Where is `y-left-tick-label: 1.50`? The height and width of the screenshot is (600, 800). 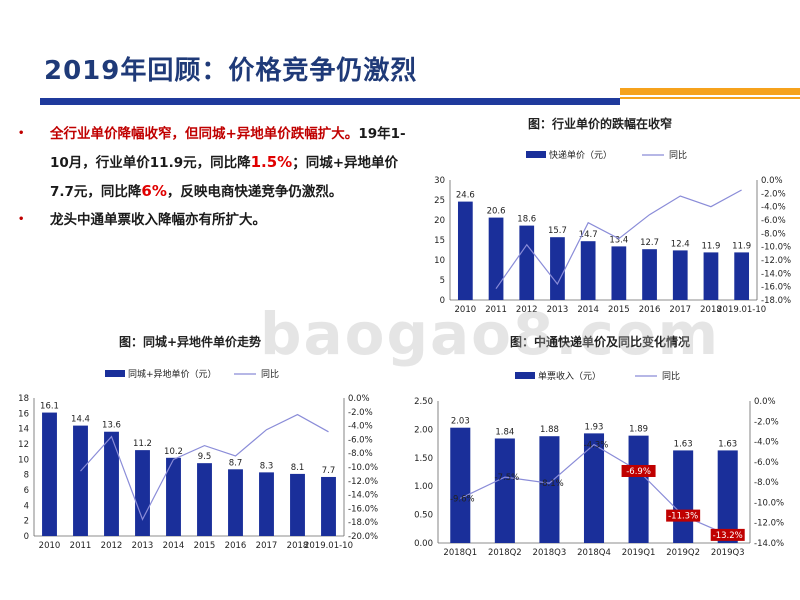
y-left-tick-label: 1.50 is located at coordinates (423, 459).